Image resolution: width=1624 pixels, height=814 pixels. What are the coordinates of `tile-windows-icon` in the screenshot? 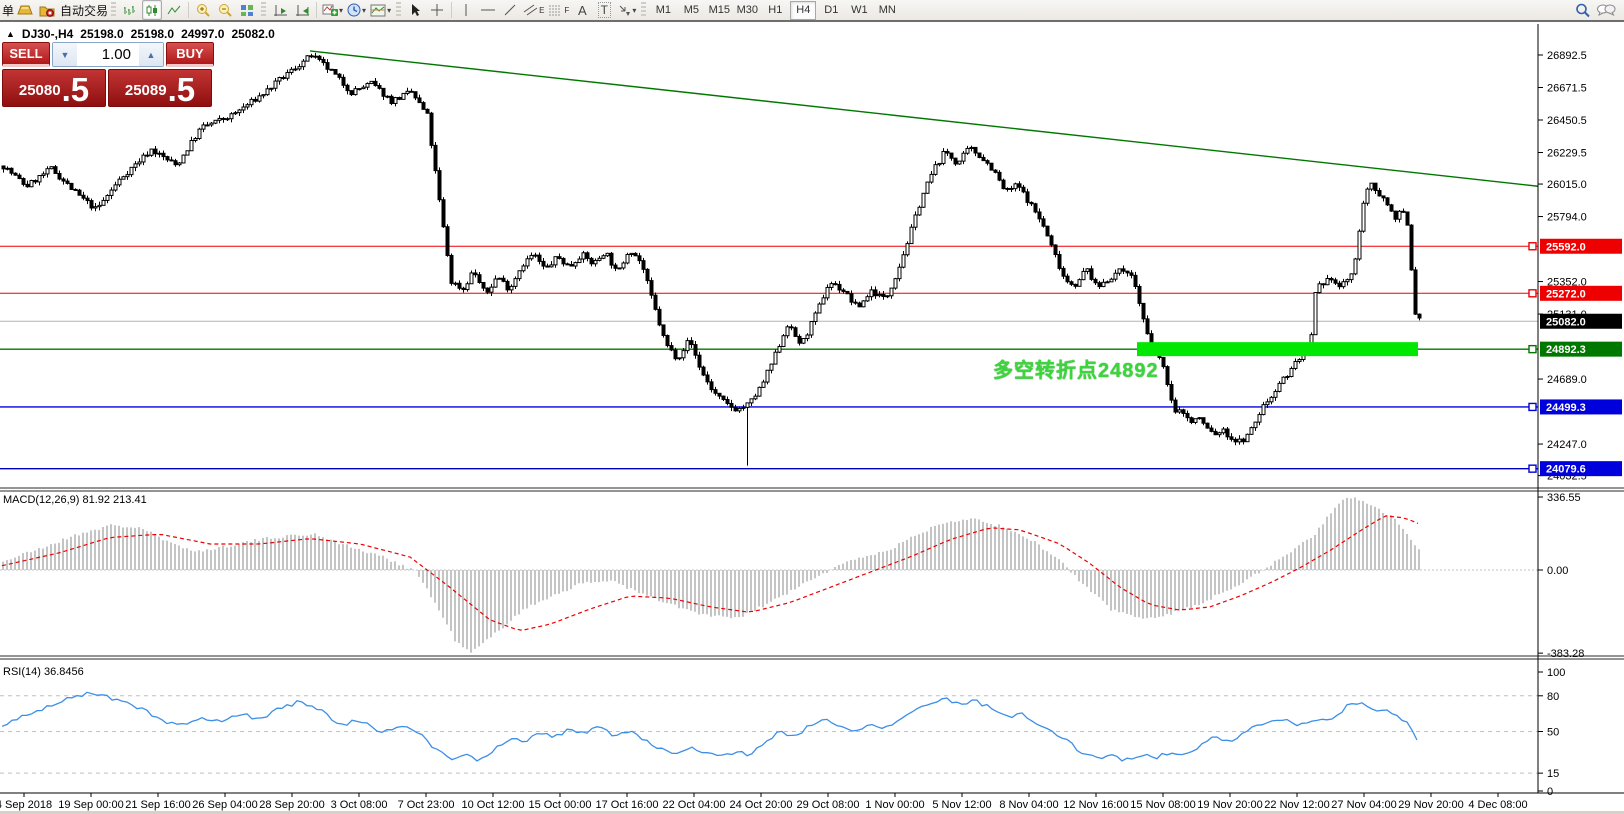 It's located at (247, 10).